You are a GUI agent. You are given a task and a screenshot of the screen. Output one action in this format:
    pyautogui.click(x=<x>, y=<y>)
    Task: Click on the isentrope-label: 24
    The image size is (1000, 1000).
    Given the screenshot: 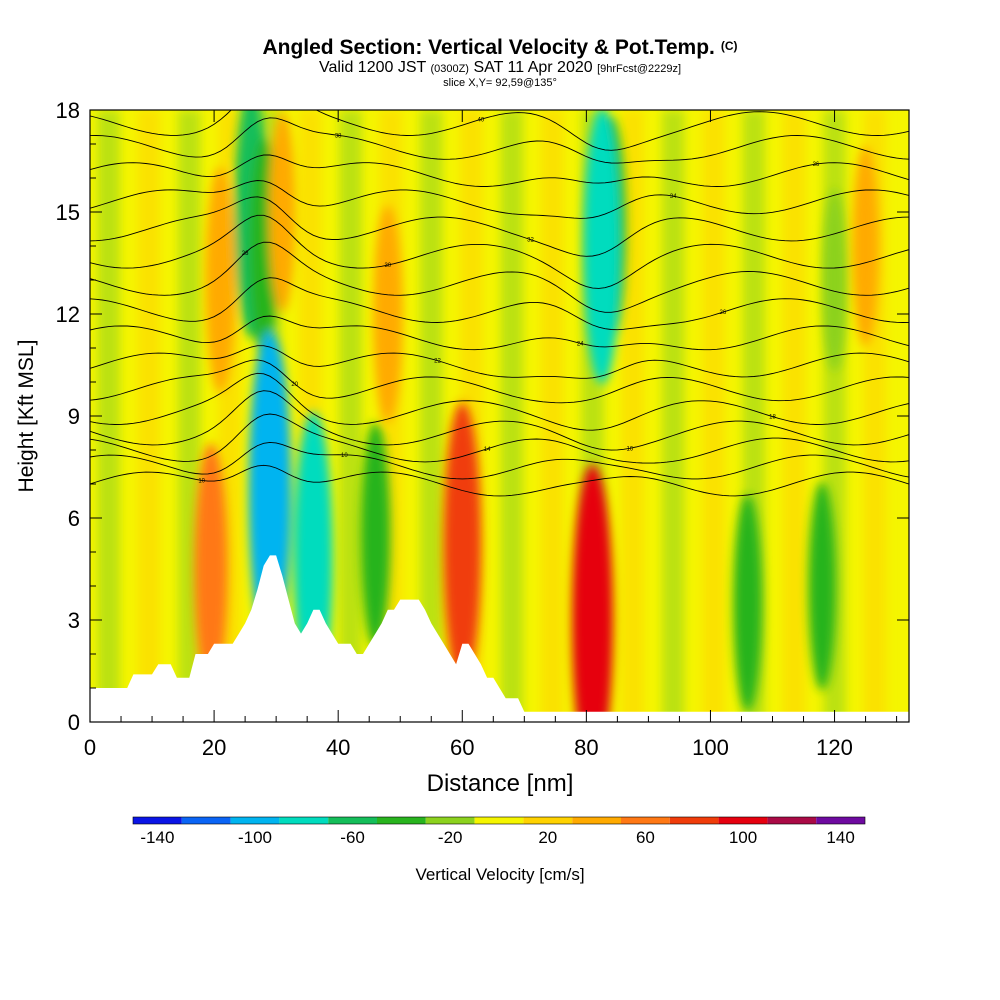 What is the action you would take?
    pyautogui.click(x=580, y=344)
    